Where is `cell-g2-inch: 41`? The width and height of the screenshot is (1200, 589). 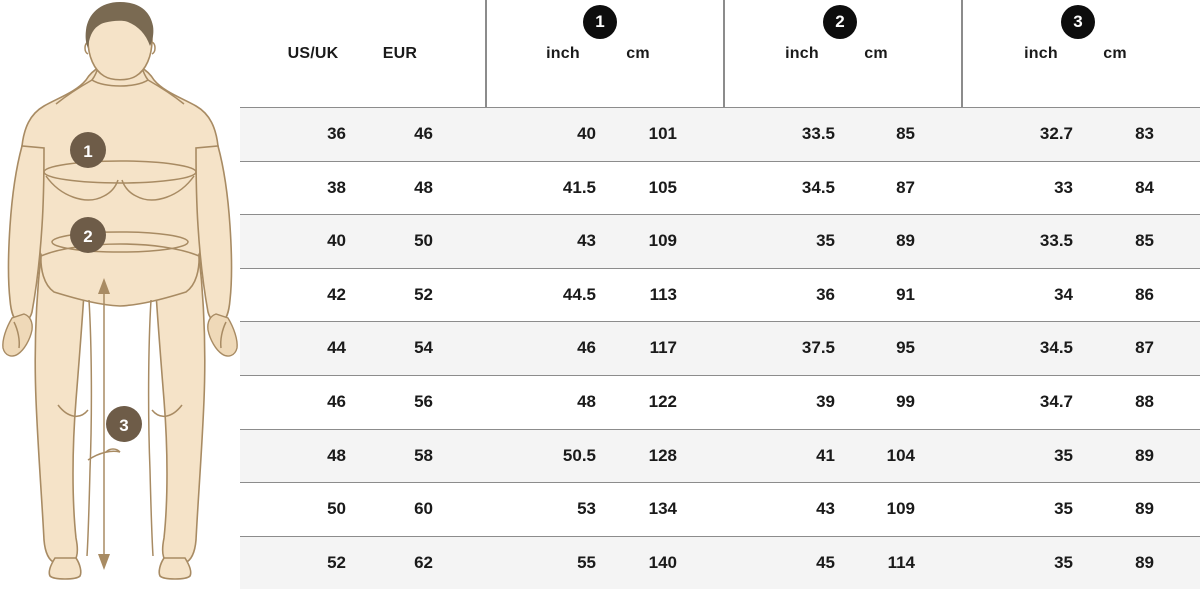
cell-g2-inch: 41 is located at coordinates (825, 455).